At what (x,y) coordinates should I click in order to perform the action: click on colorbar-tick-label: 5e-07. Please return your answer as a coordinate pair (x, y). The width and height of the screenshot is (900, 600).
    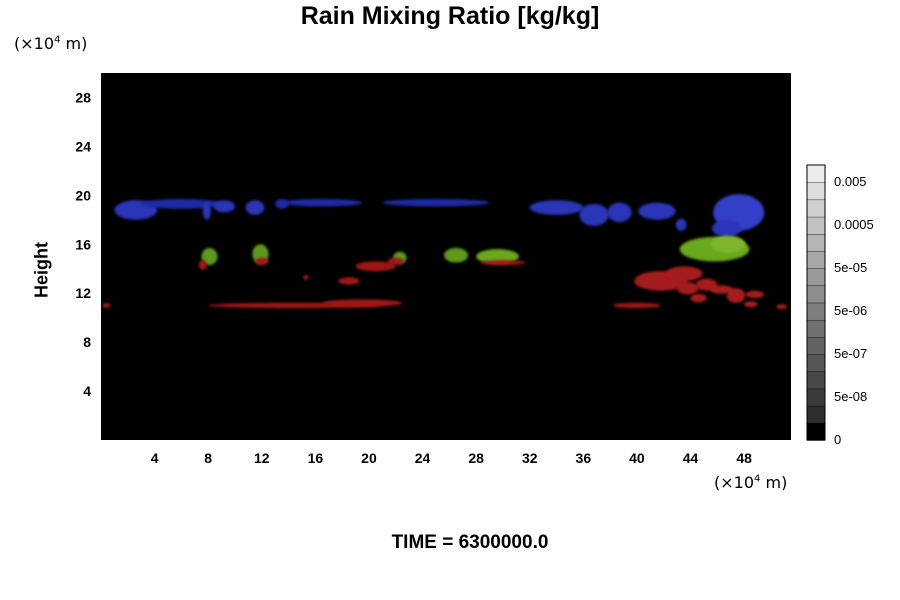
    Looking at the image, I should click on (850, 353).